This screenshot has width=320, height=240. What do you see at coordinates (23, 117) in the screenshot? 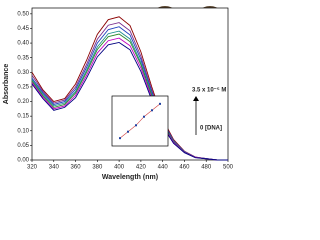
I see `y-tick-label: 0.15` at bounding box center [23, 117].